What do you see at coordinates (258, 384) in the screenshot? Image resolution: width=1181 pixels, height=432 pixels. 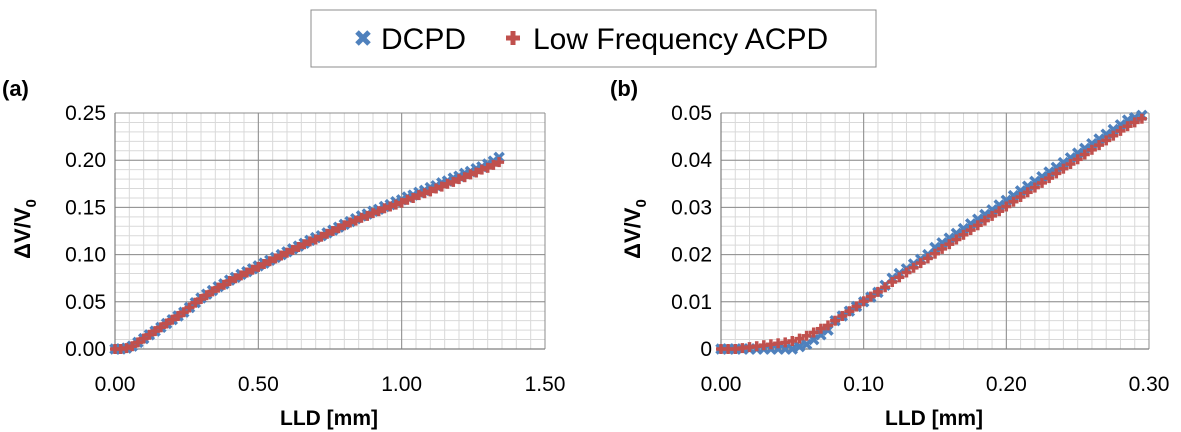 I see `x-tick-label: 0.50` at bounding box center [258, 384].